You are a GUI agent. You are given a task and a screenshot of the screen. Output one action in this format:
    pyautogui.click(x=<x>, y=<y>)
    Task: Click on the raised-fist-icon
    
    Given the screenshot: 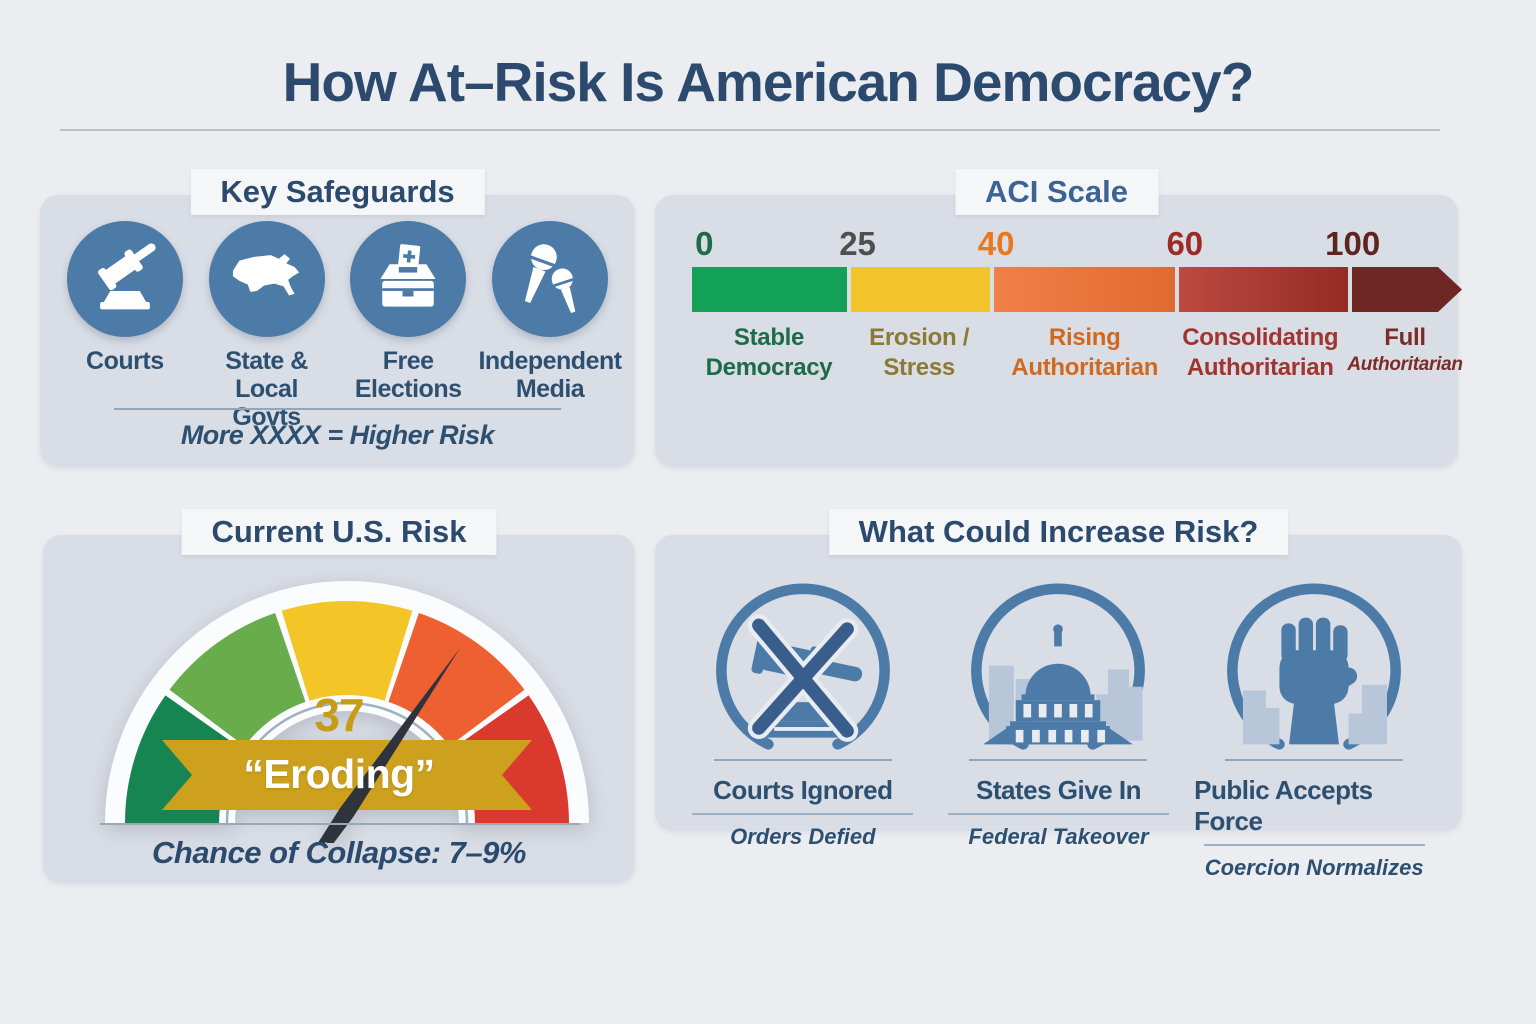 What is the action you would take?
    pyautogui.click(x=1314, y=666)
    